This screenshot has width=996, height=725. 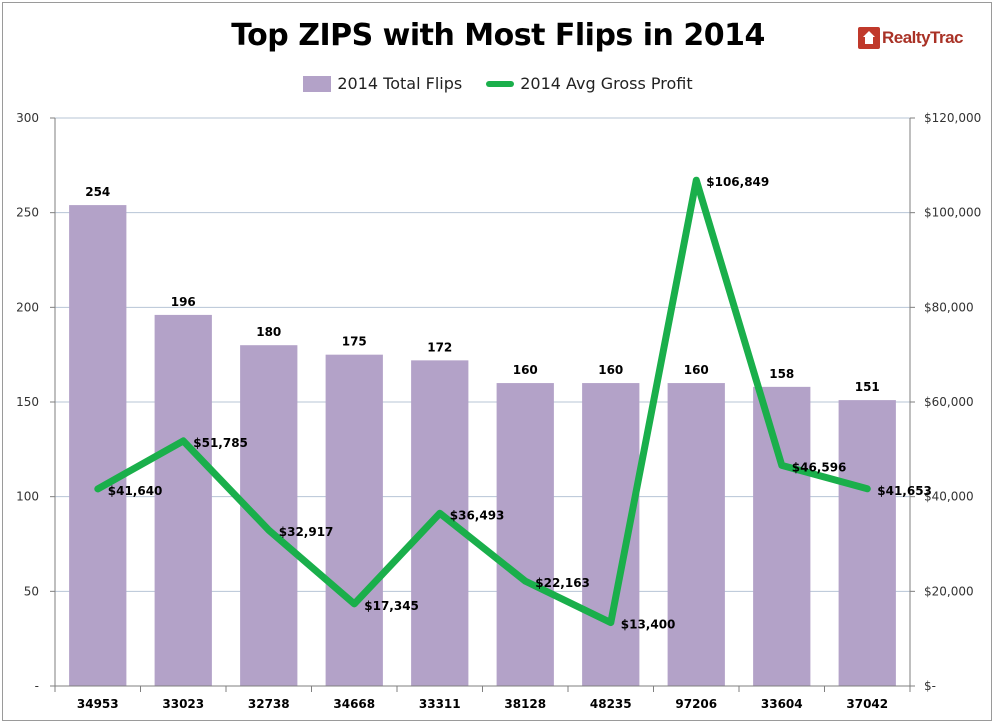 I want to click on category-label: 34668, so click(x=354, y=704).